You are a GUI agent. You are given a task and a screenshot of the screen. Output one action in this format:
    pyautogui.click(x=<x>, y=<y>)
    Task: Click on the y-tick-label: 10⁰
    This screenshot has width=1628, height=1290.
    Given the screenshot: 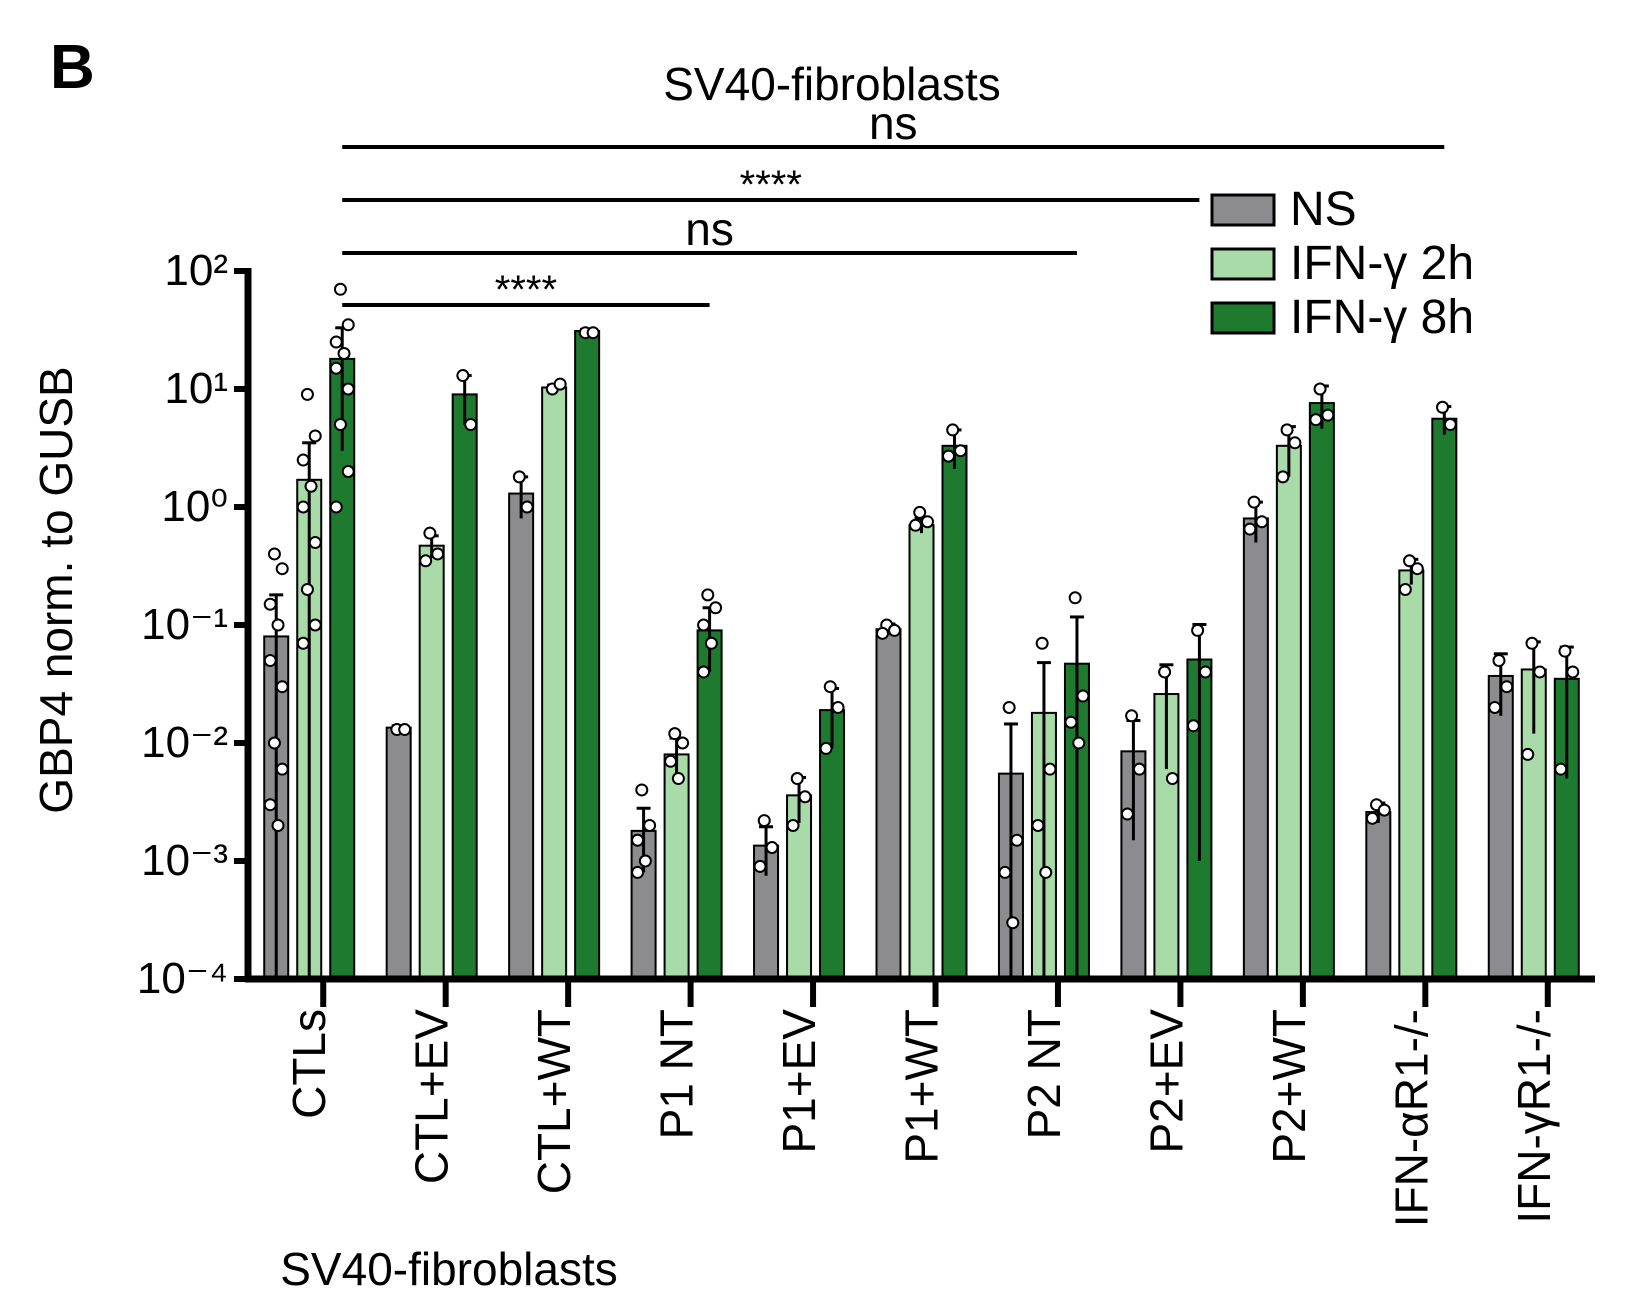 What is the action you would take?
    pyautogui.click(x=194, y=506)
    